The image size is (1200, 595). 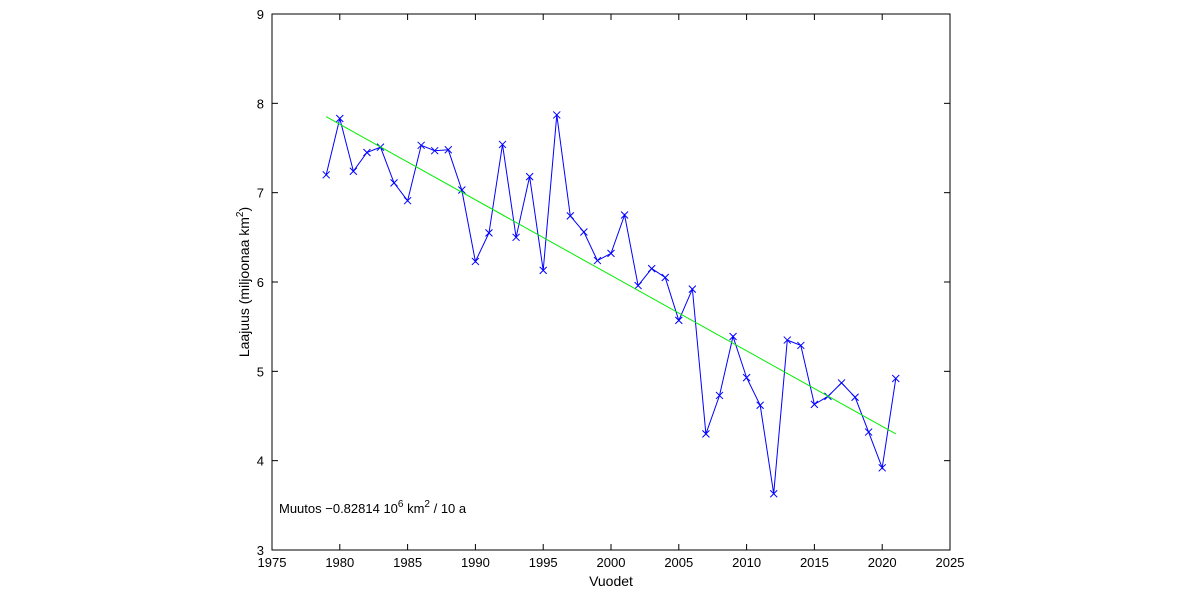 What do you see at coordinates (260, 193) in the screenshot?
I see `y-tick-label: 7` at bounding box center [260, 193].